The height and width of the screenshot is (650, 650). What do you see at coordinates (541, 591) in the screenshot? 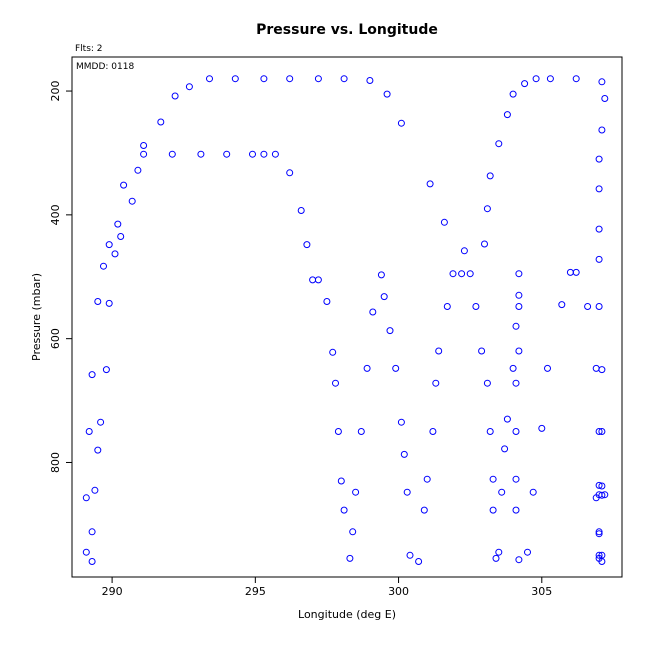
I see `x-tick-label: 305` at bounding box center [541, 591].